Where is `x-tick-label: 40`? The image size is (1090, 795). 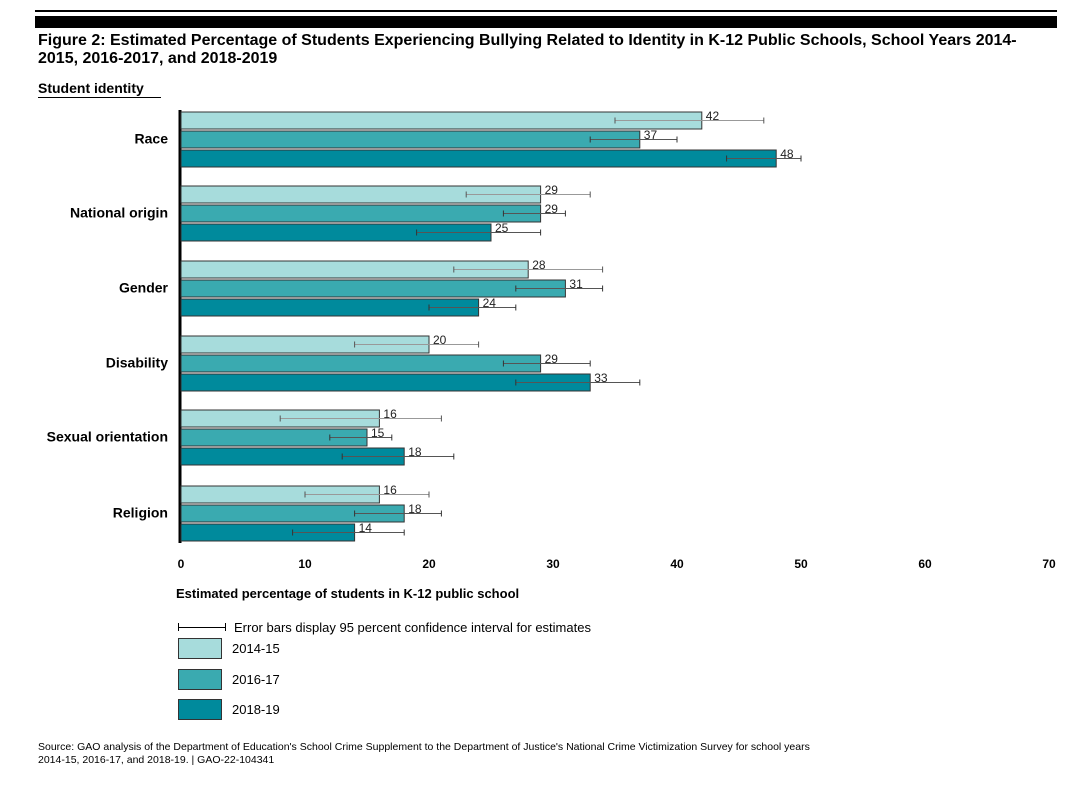
x-tick-label: 40 is located at coordinates (677, 564).